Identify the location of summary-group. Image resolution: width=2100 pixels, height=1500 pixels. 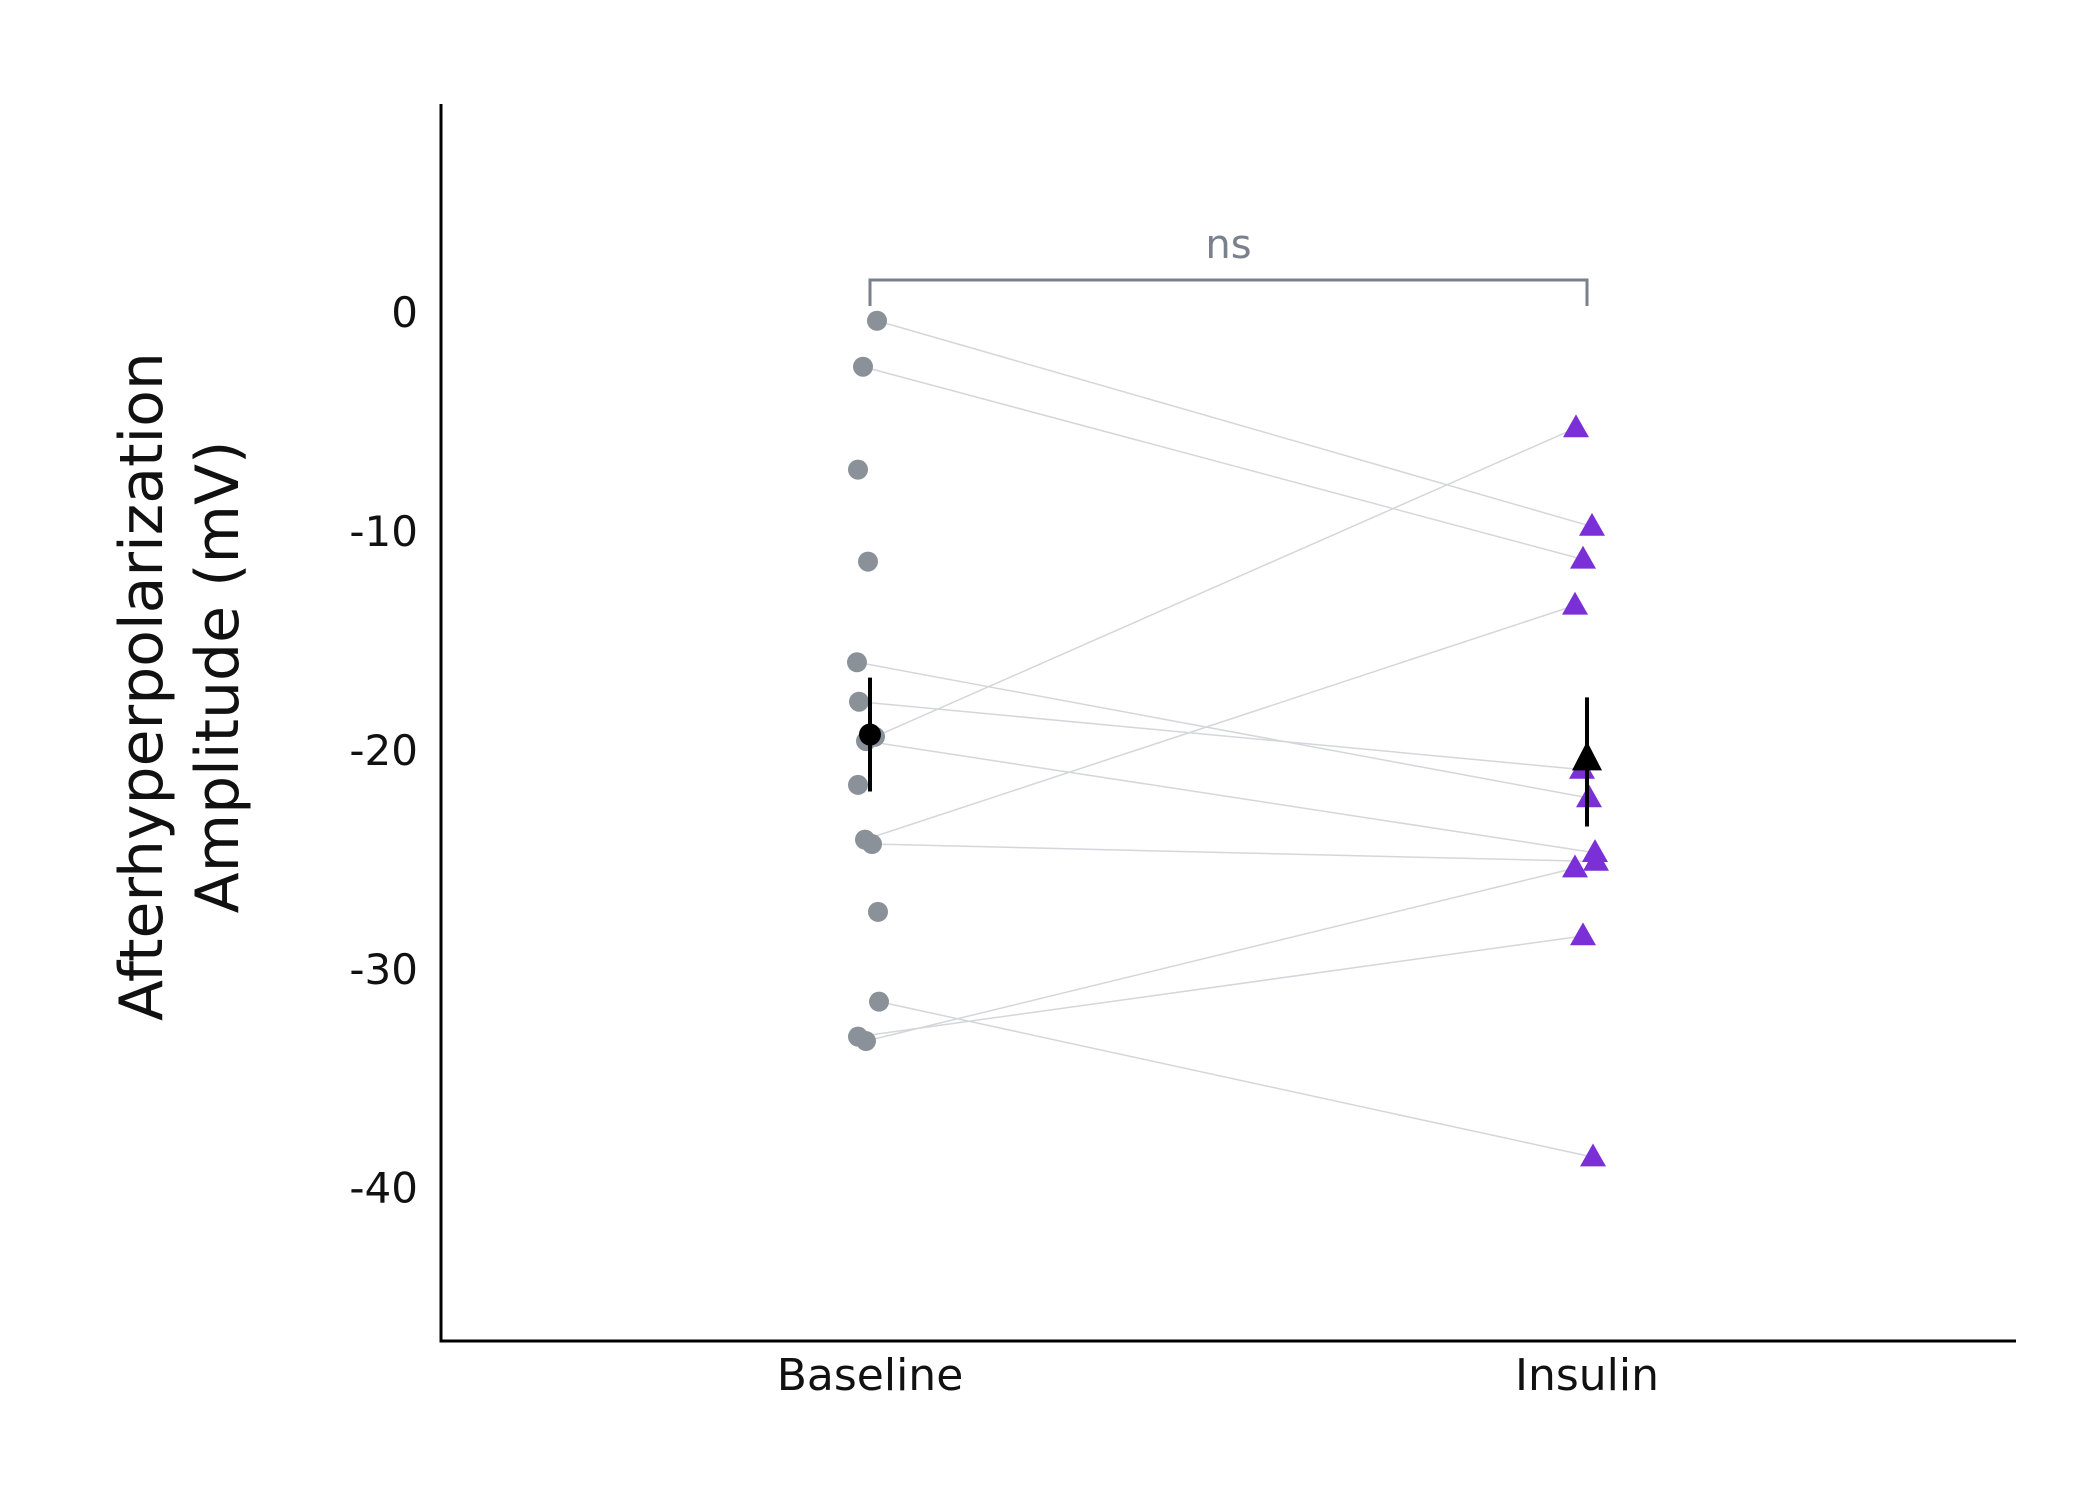
(1230, 752).